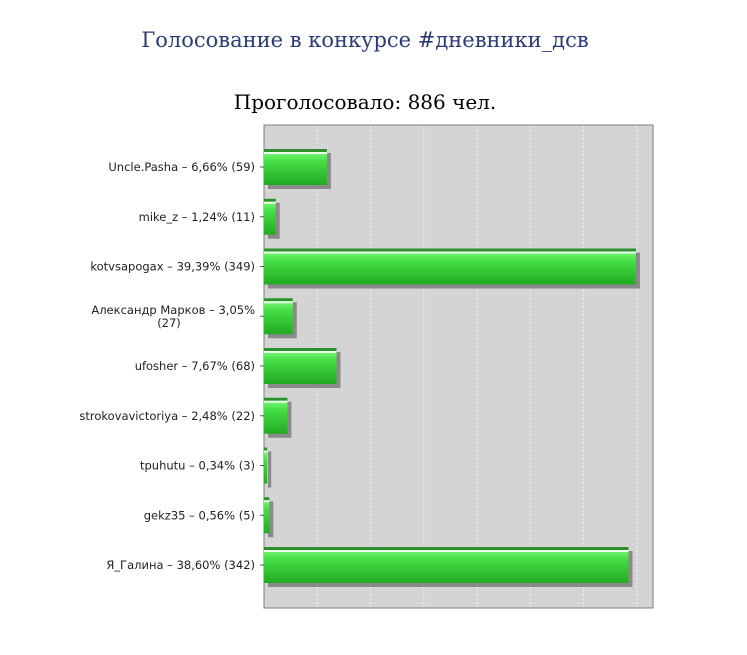 The height and width of the screenshot is (655, 747). I want to click on category-label: tpuhutu – 0,34% (3), so click(197, 466).